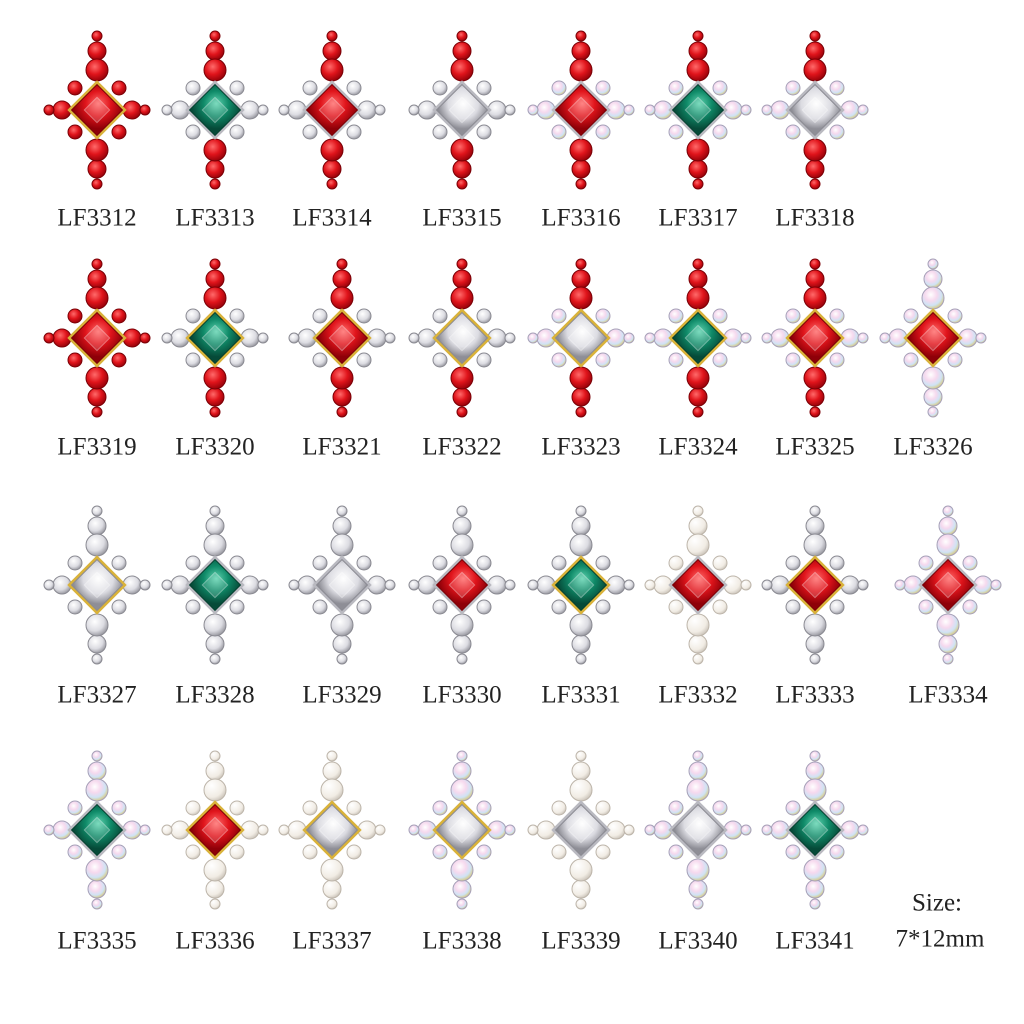 The width and height of the screenshot is (1024, 1024). I want to click on item-label: LF3327, so click(96, 695).